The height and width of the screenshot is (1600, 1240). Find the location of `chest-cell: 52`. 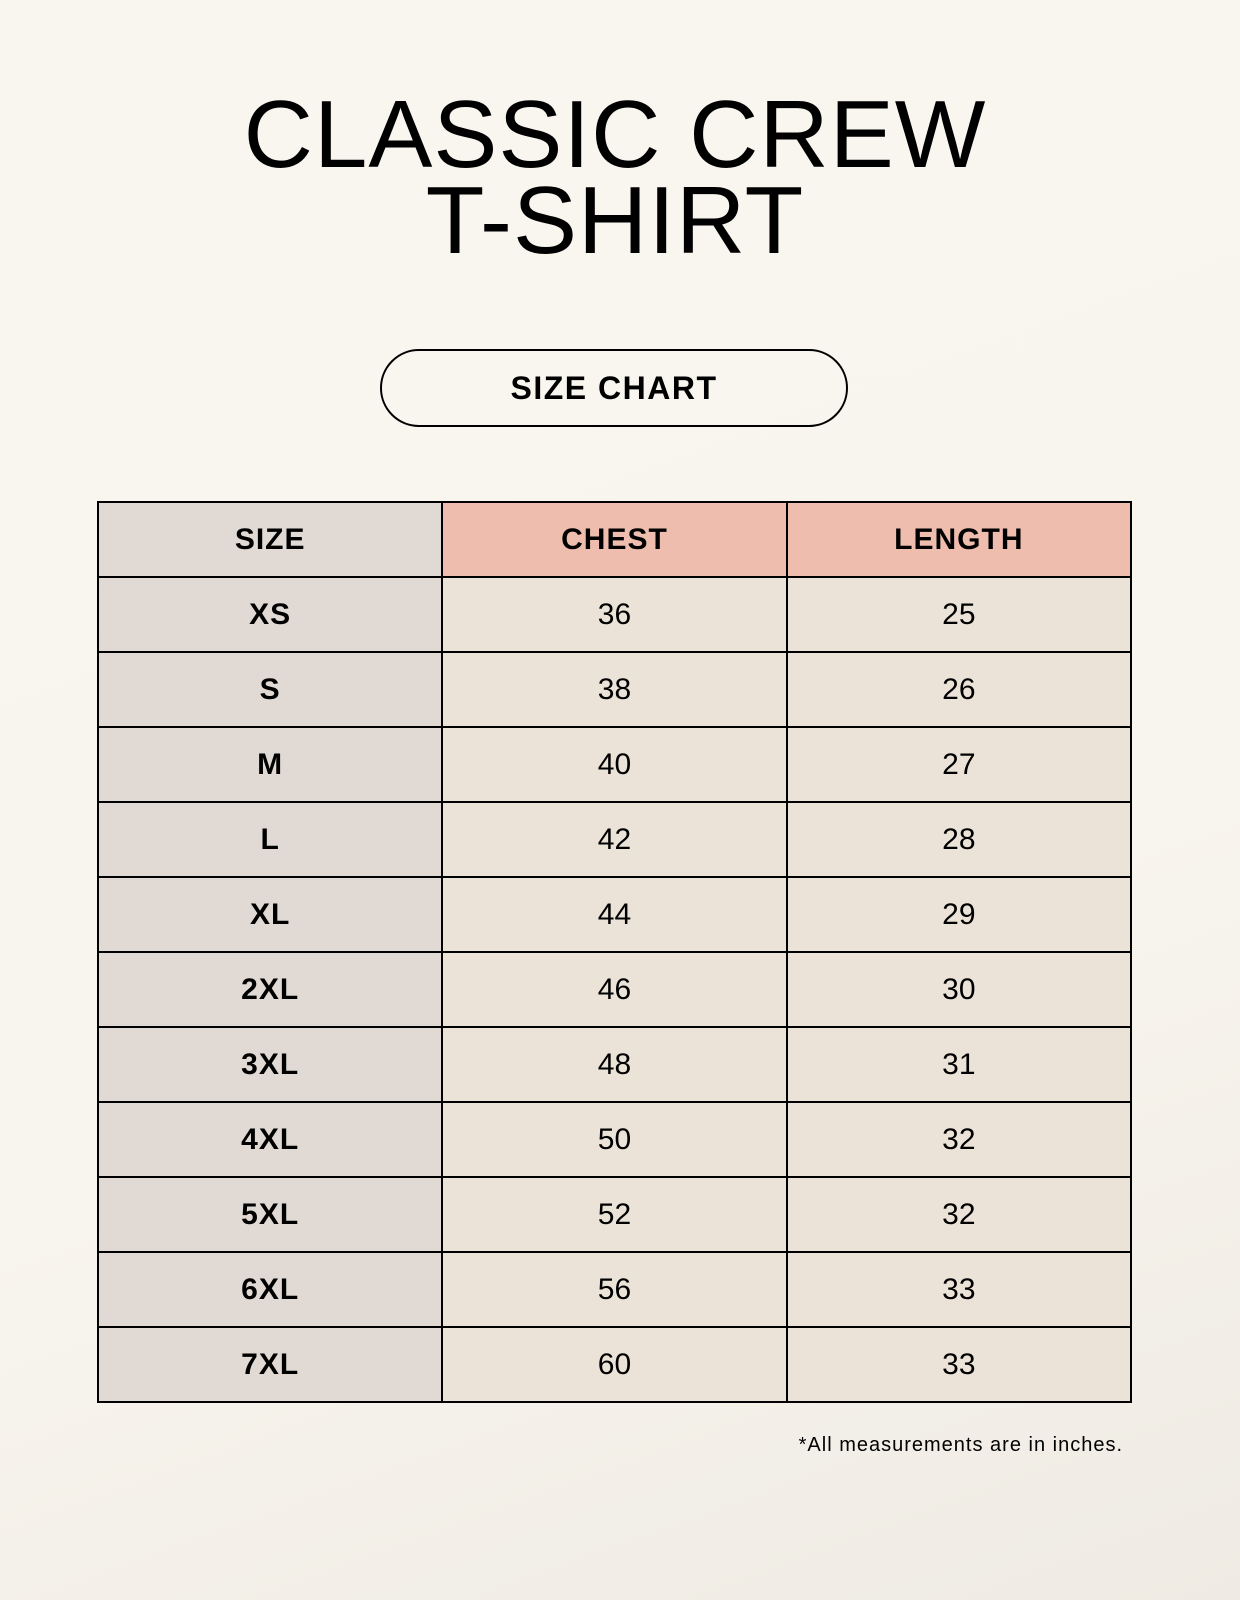

chest-cell: 52 is located at coordinates (614, 1214).